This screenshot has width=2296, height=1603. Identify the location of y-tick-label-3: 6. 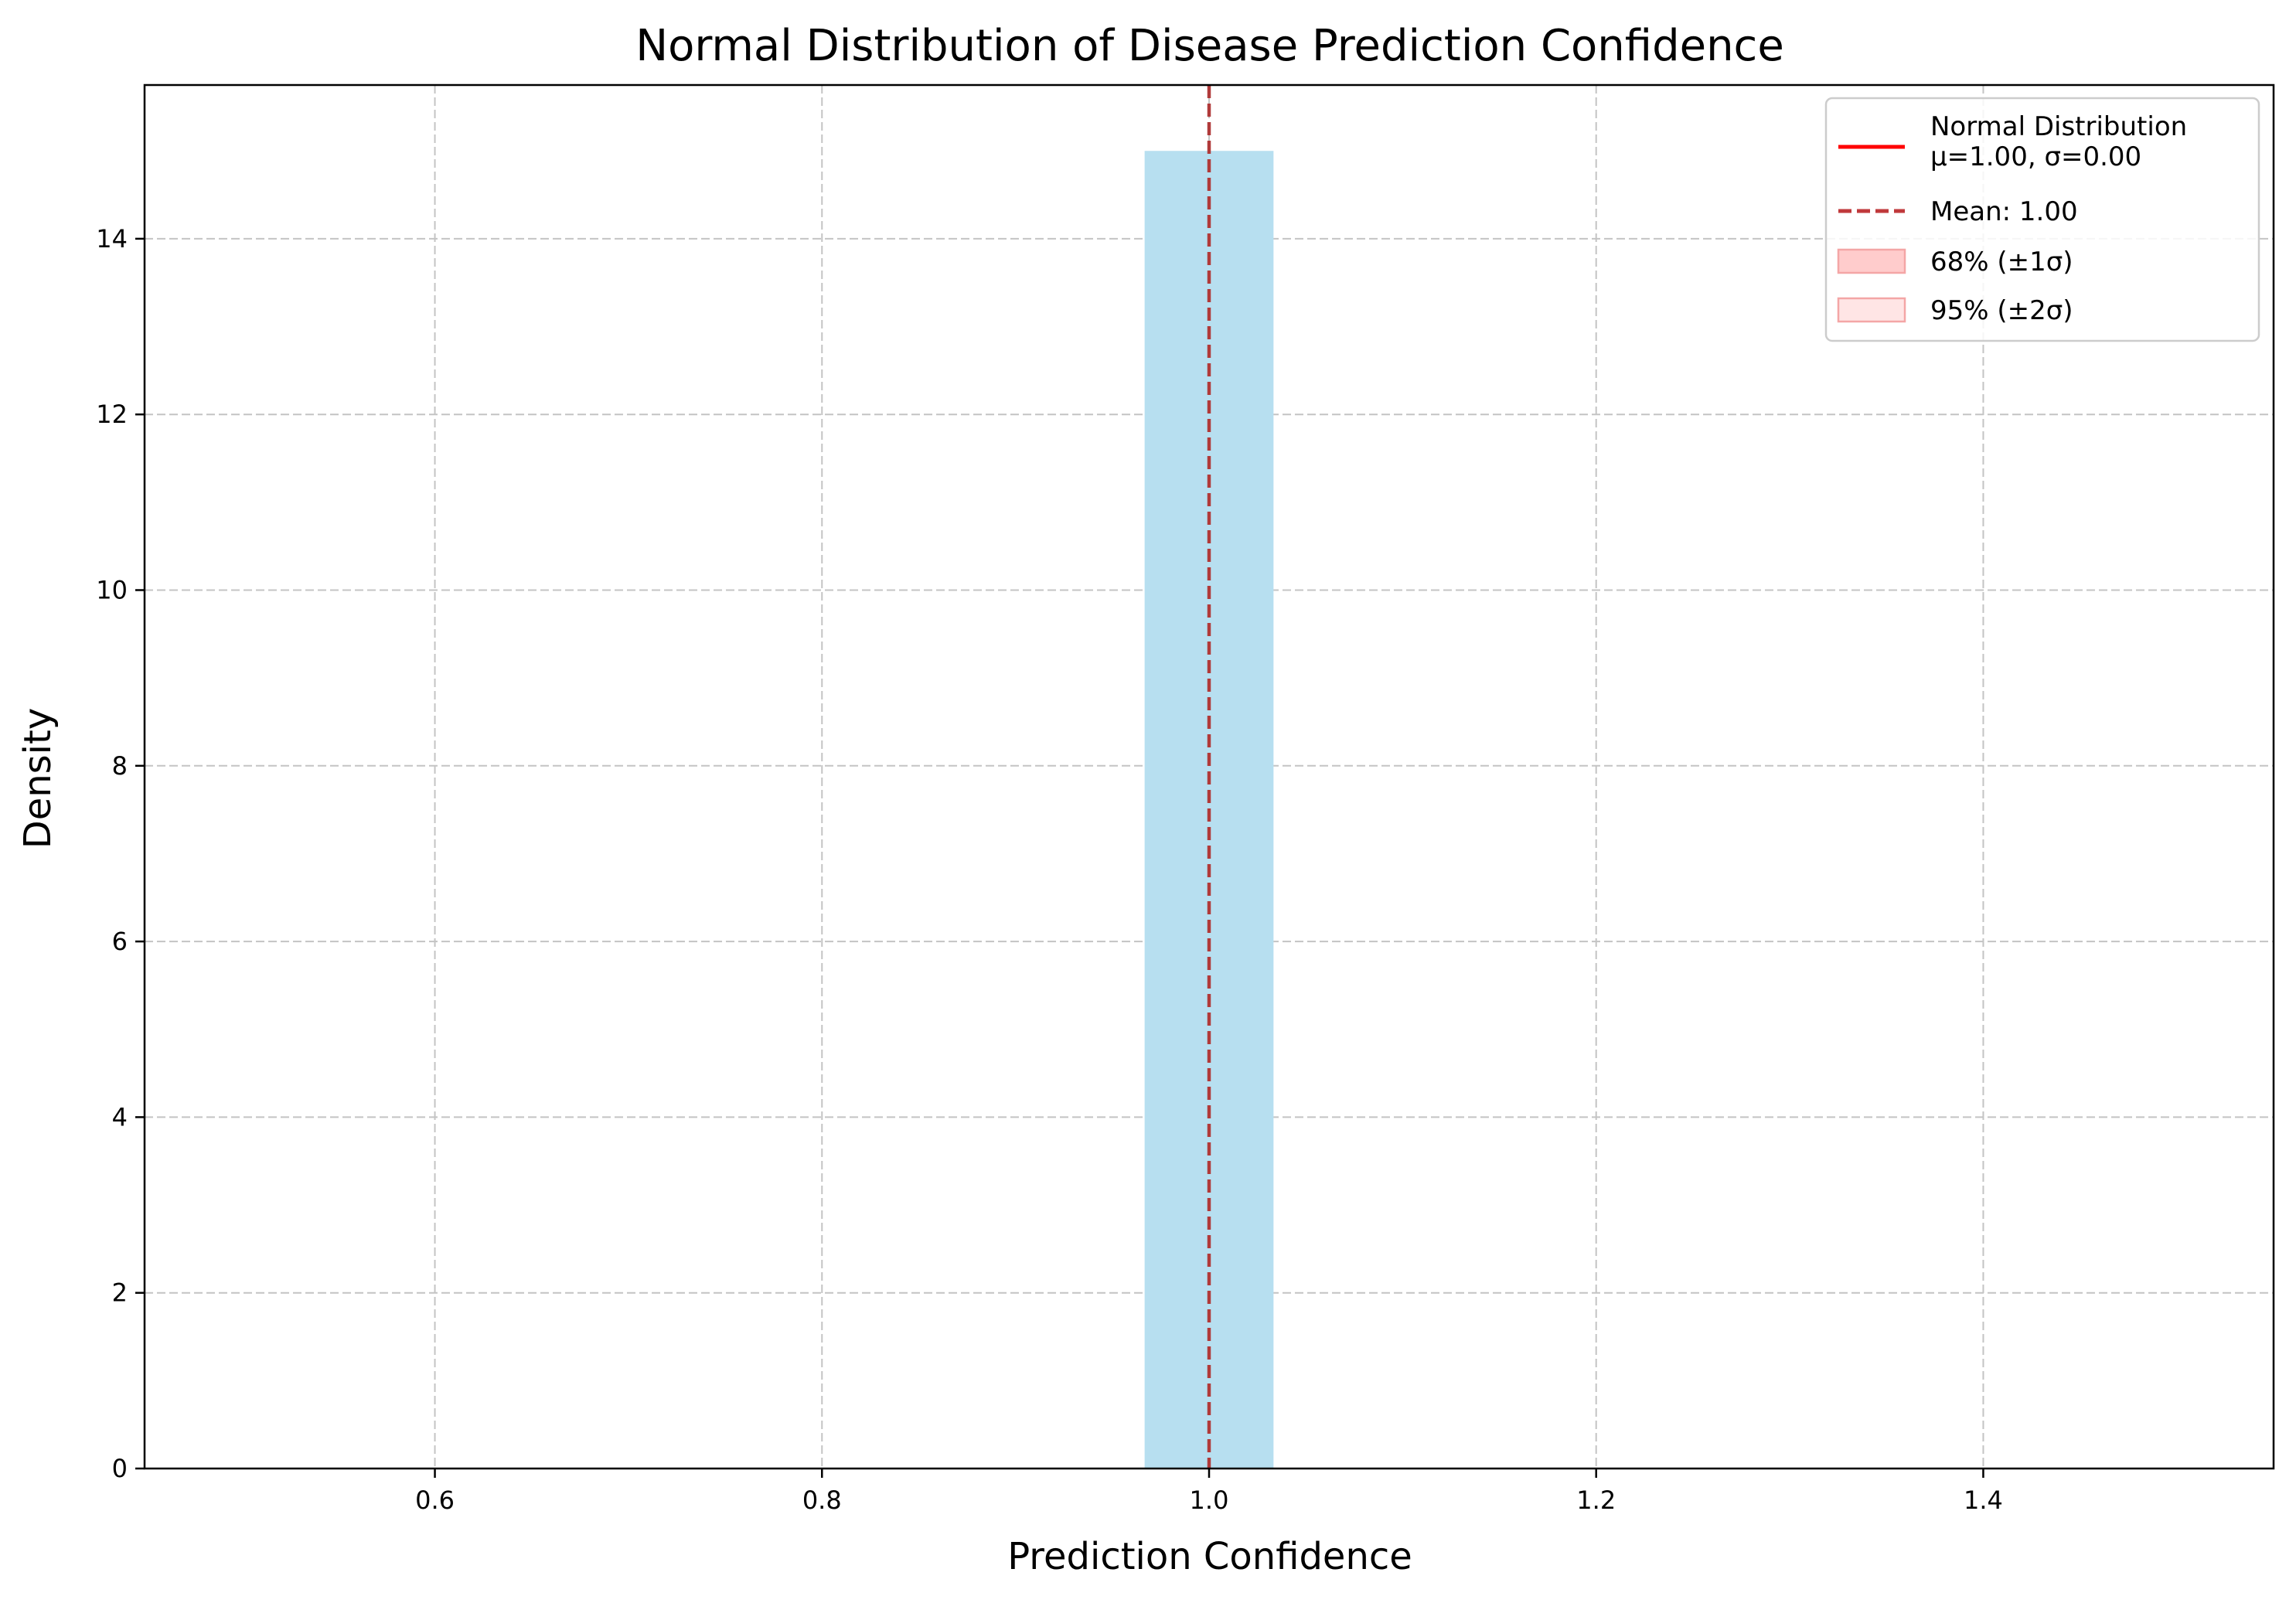
(120, 941).